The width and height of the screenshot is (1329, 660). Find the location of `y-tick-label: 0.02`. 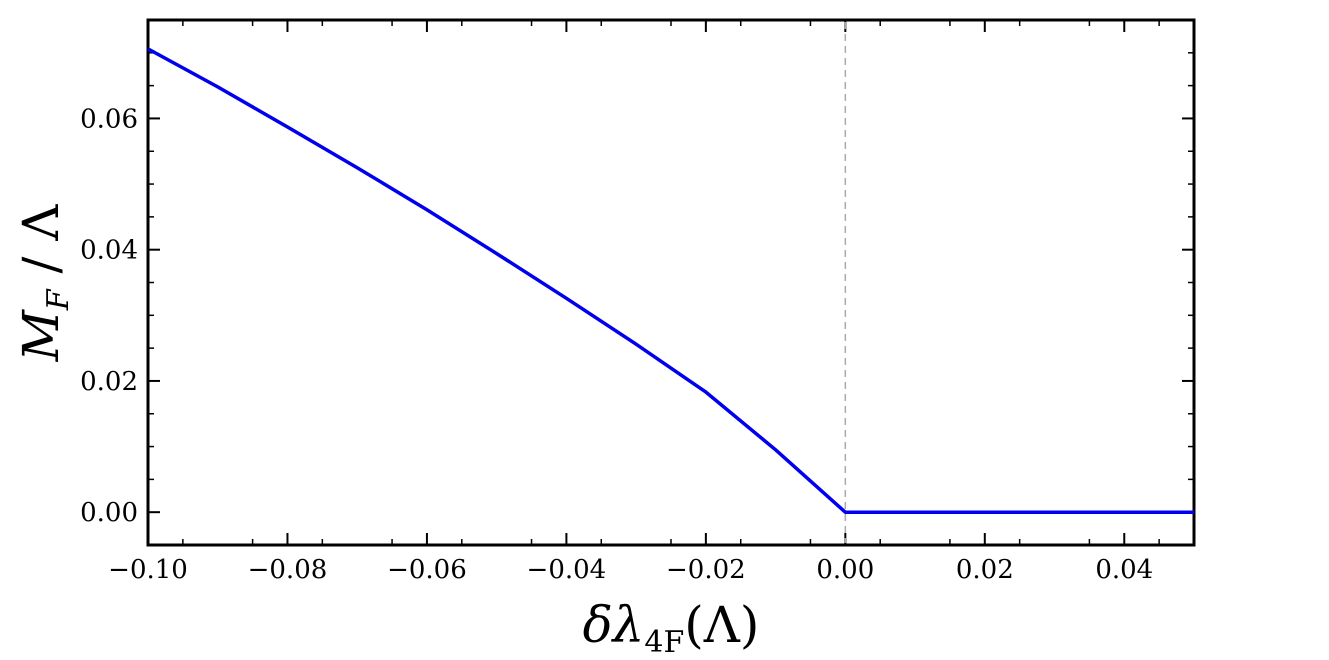

y-tick-label: 0.02 is located at coordinates (109, 382).